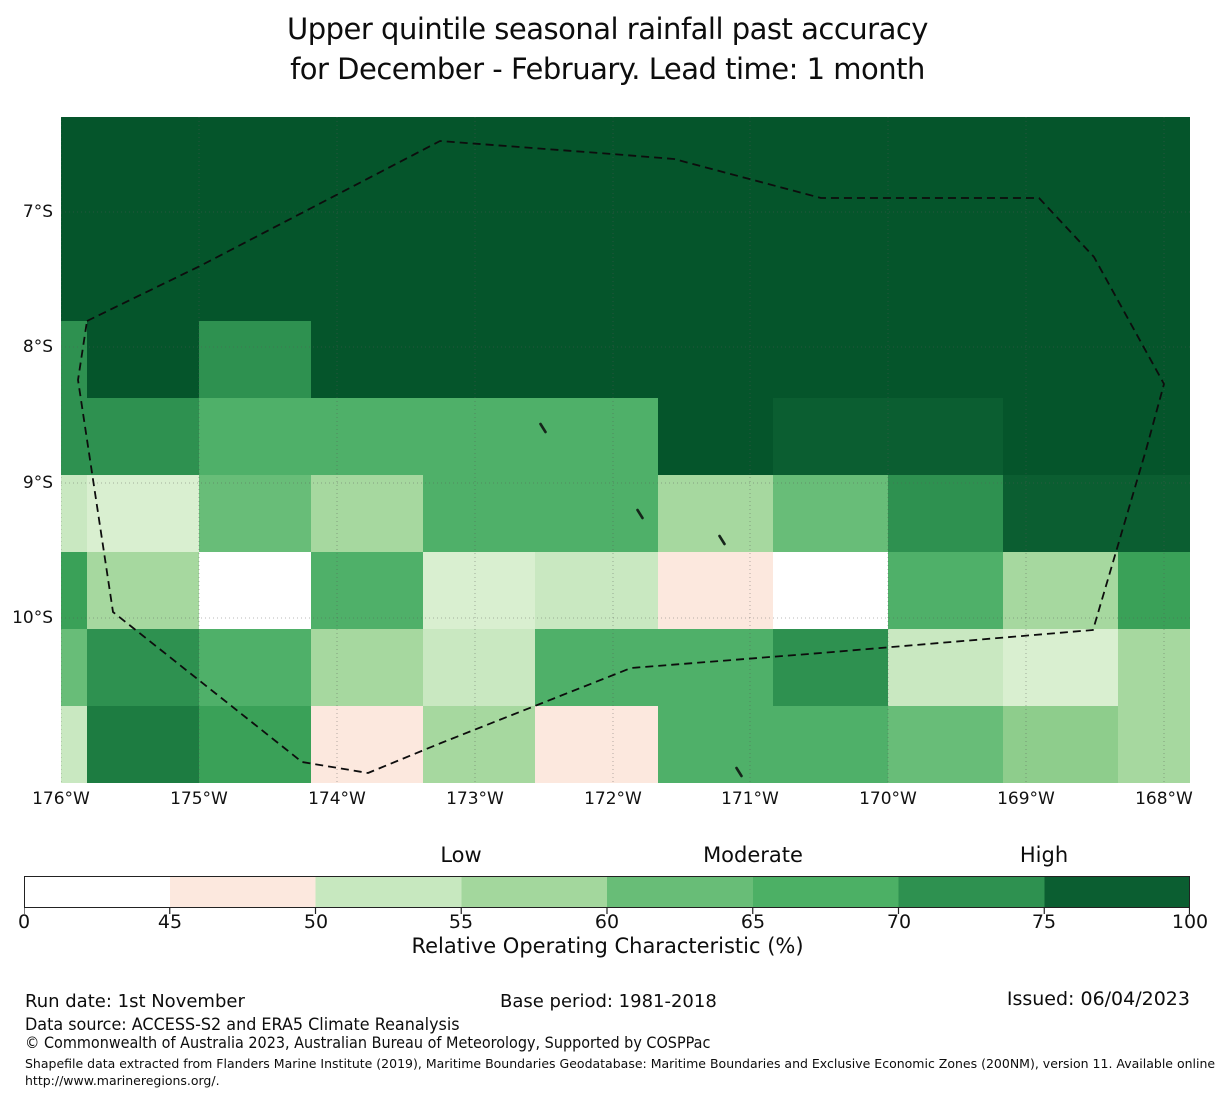  I want to click on colorbar-tick-65: 65, so click(753, 922).